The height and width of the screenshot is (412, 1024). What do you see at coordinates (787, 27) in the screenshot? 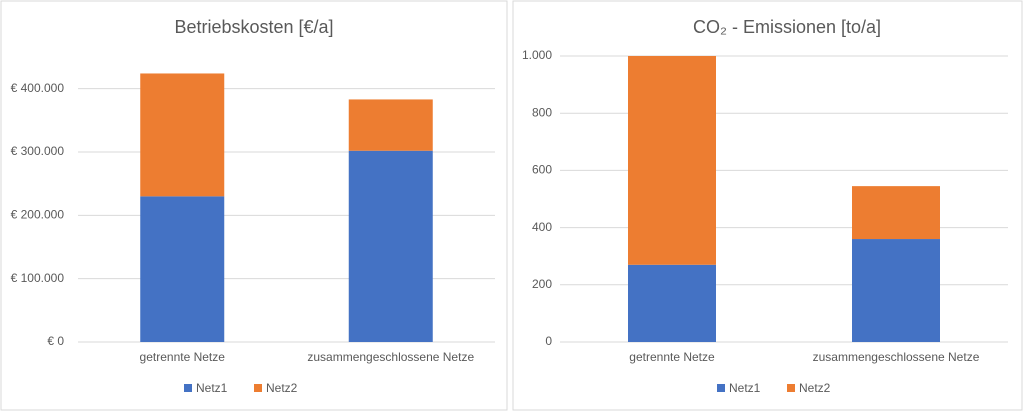
I see `chart-title: CO₂ - Emissionen [to/a]` at bounding box center [787, 27].